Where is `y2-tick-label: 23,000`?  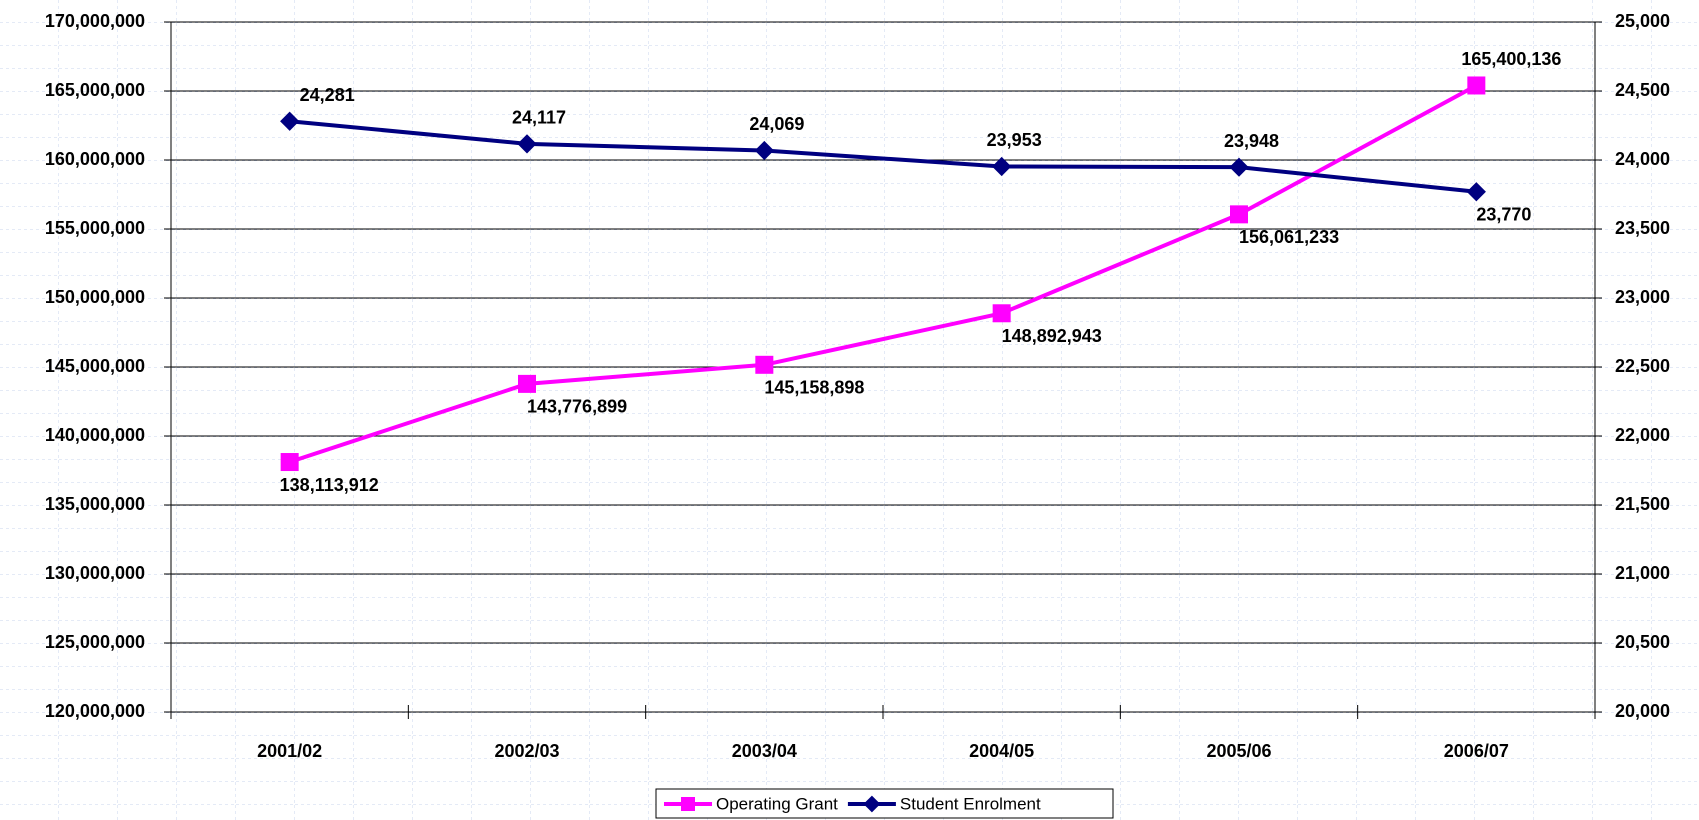
y2-tick-label: 23,000 is located at coordinates (1642, 297).